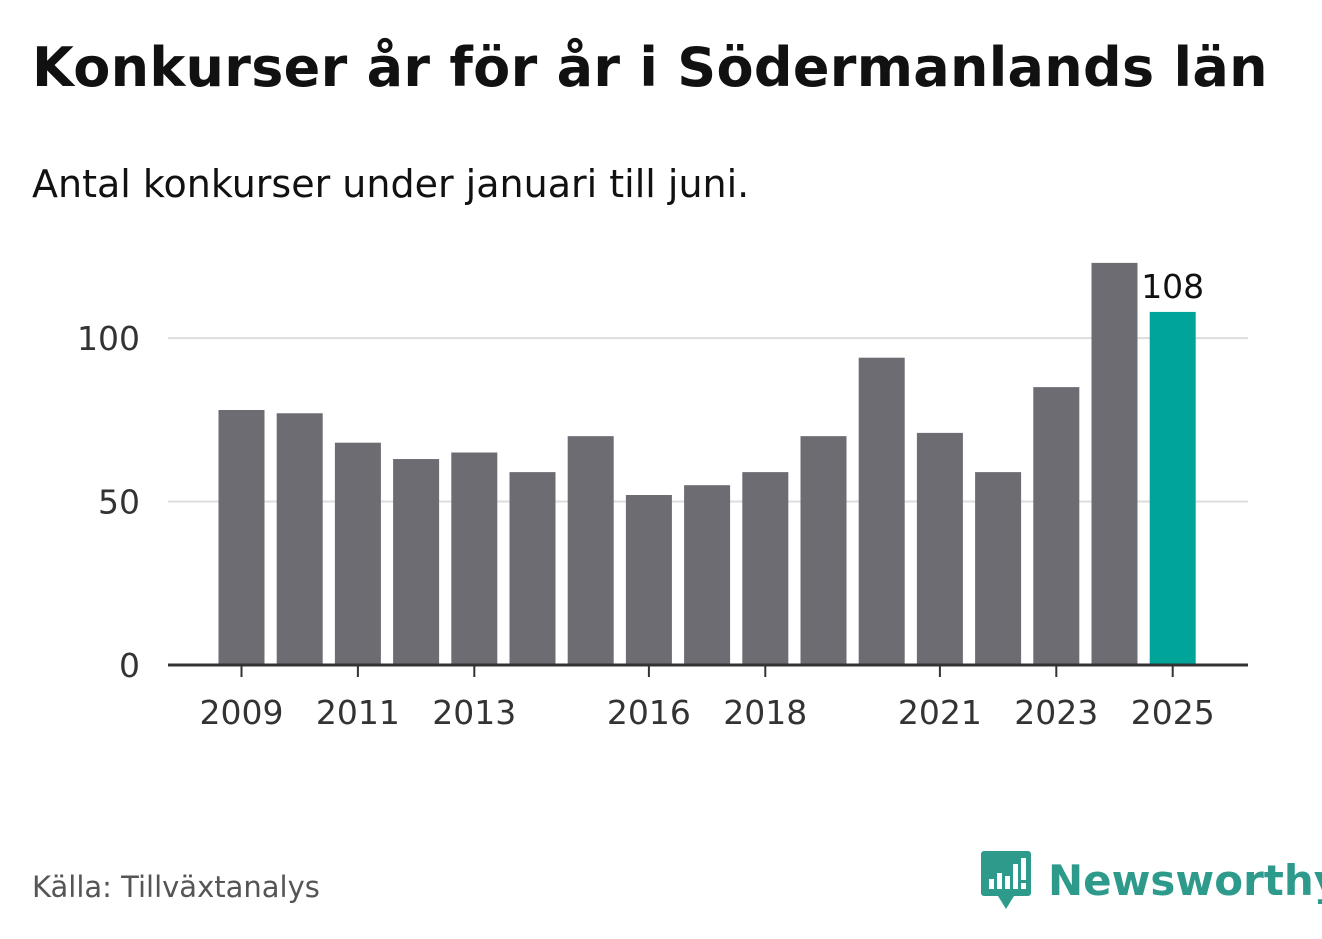 This screenshot has height=939, width=1322. Describe the element at coordinates (1006, 880) in the screenshot. I see `newsworthy-logo-icon` at that location.